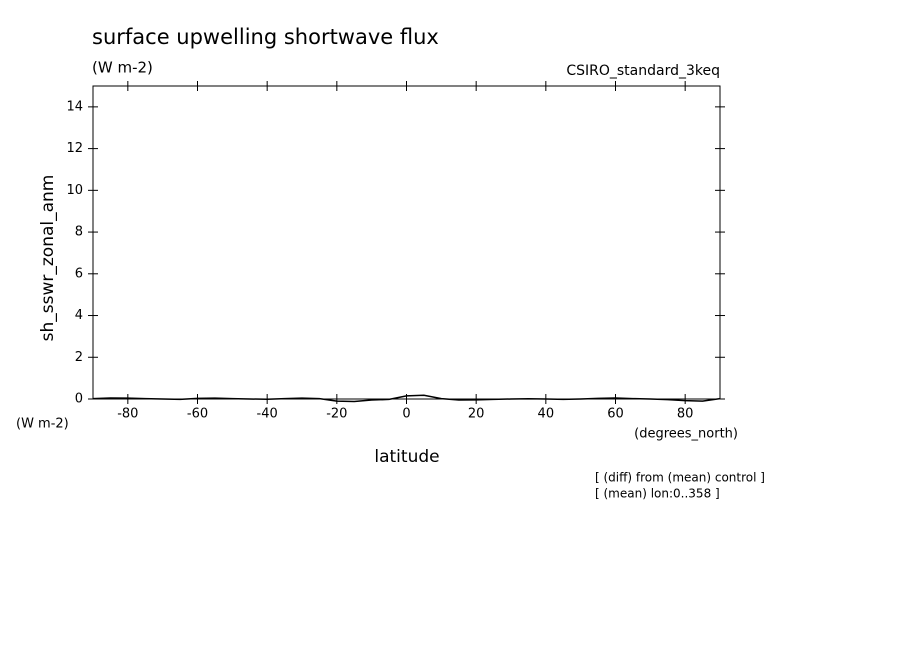  I want to click on model-label: CSIRO_standard_3keq, so click(643, 71).